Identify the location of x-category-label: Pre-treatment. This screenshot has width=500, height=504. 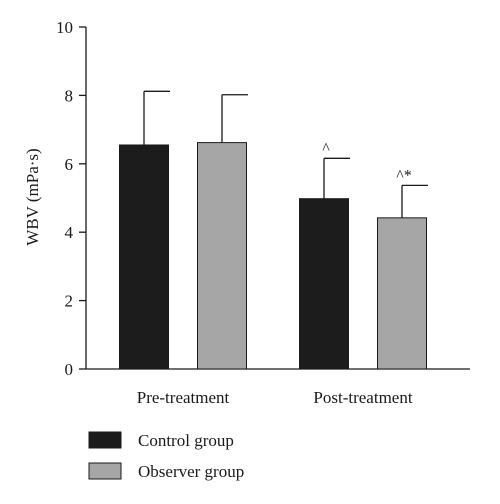
(183, 397).